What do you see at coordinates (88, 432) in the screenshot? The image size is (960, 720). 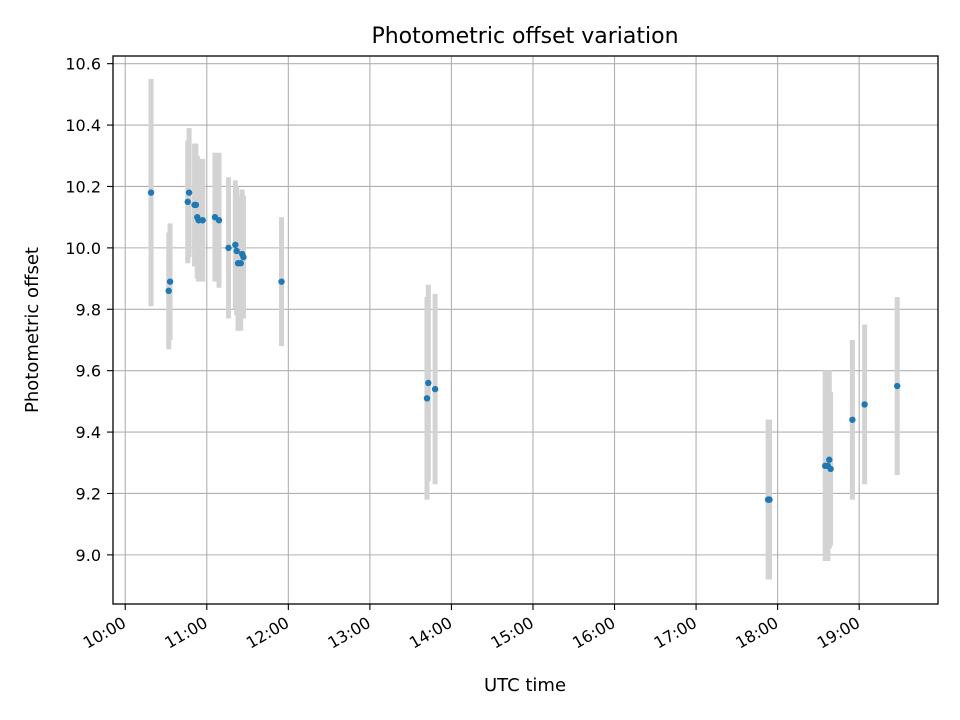 I see `y-tick-label: 9.4` at bounding box center [88, 432].